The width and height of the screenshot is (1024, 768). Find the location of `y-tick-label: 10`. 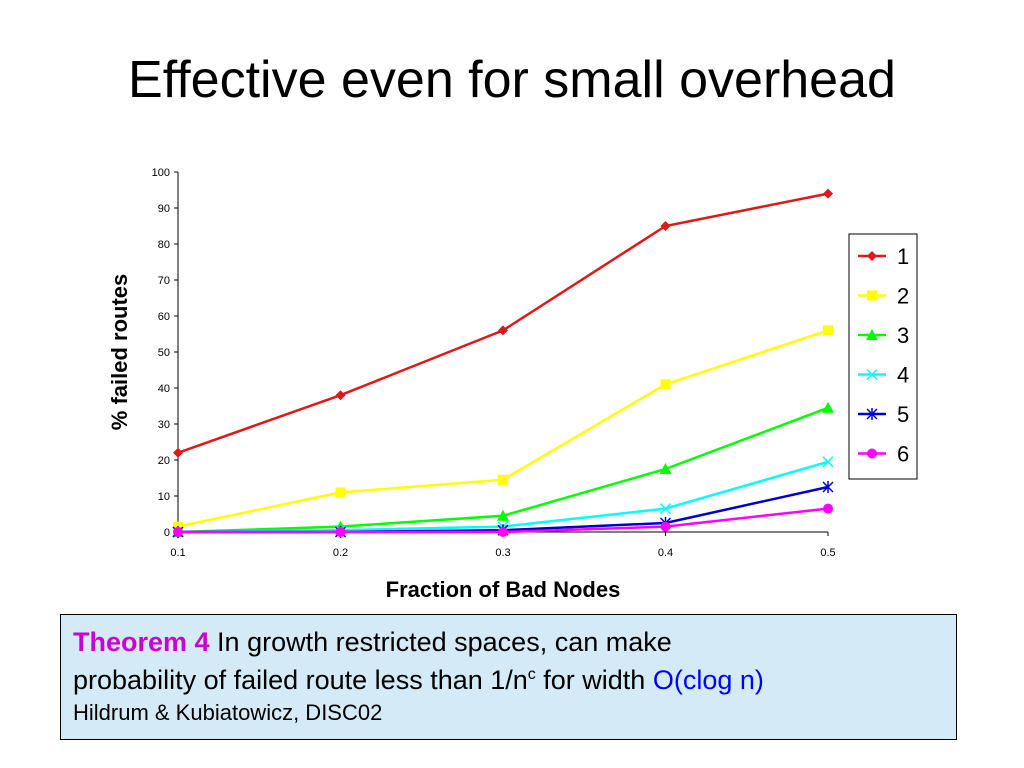

y-tick-label: 10 is located at coordinates (164, 497).